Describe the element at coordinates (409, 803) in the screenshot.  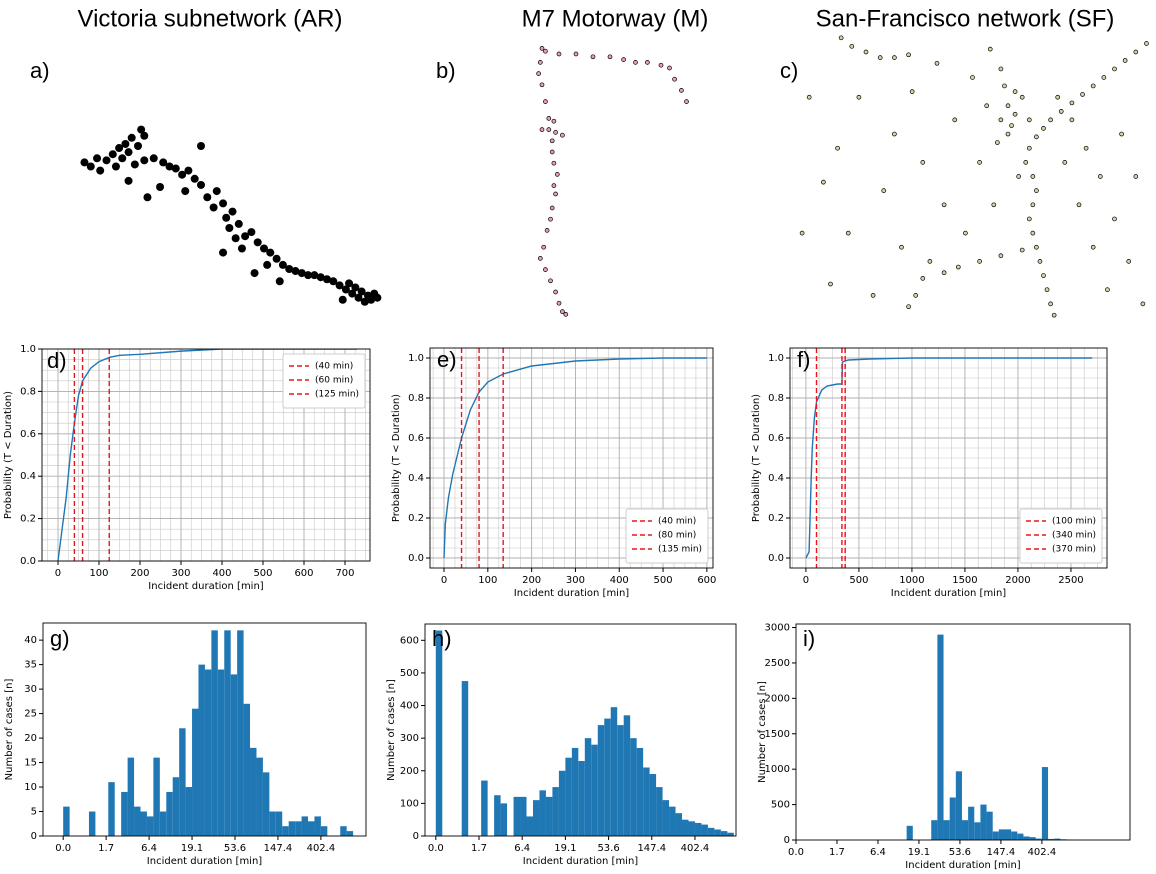
I see `y-tick-label: 100` at that location.